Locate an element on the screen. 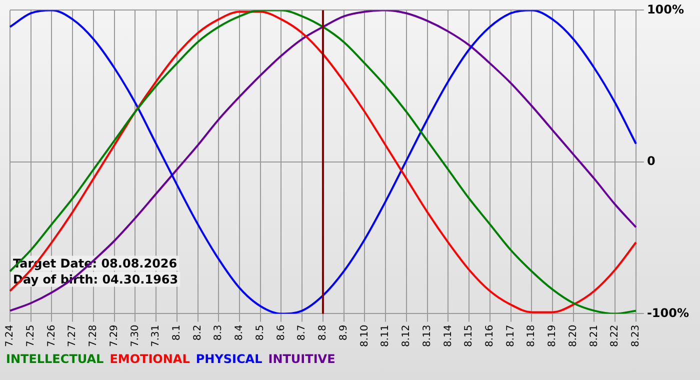 The image size is (700, 380). x-tick-label: 8.9 is located at coordinates (344, 332).